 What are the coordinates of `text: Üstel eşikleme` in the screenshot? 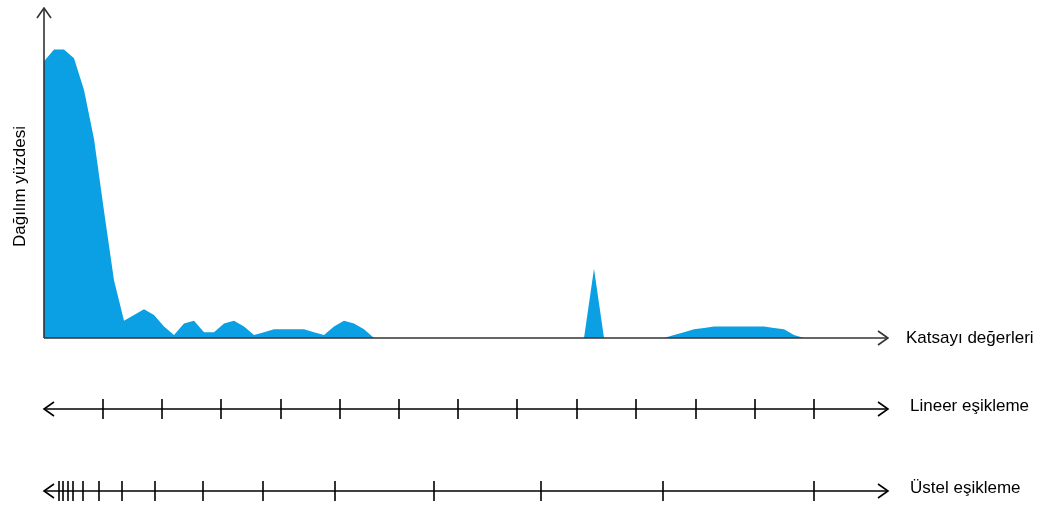 It's located at (965, 488).